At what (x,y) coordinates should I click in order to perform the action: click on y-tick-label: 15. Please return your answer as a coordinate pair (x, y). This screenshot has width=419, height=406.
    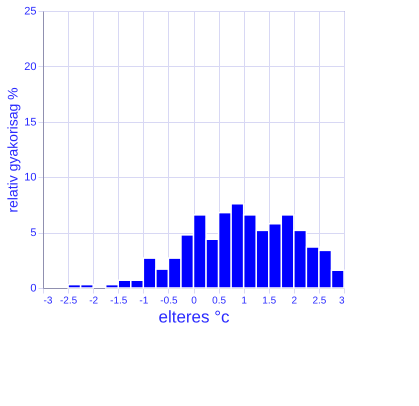
    Looking at the image, I should click on (30, 122).